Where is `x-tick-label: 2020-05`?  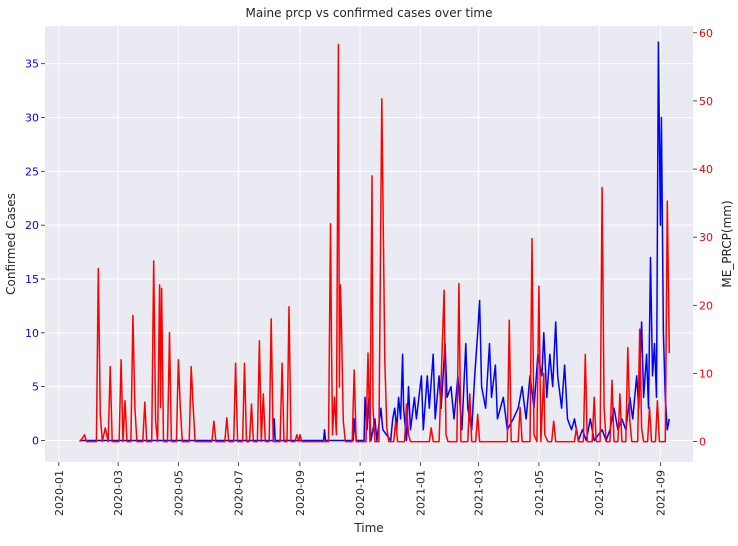 x-tick-label: 2020-05 is located at coordinates (178, 493).